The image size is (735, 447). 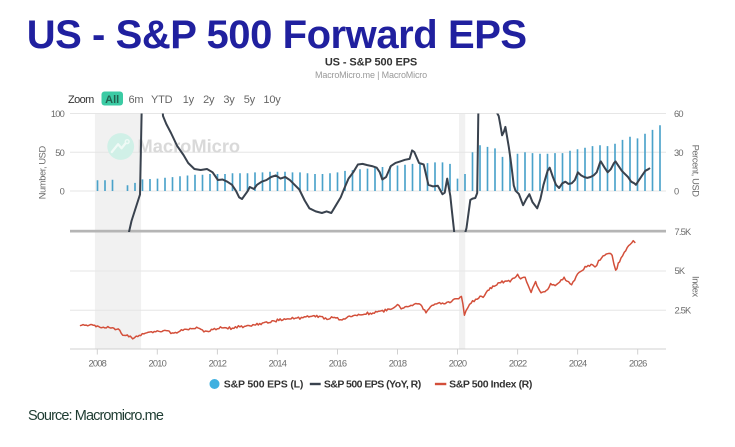 What do you see at coordinates (98, 364) in the screenshot?
I see `svg-text: 2008` at bounding box center [98, 364].